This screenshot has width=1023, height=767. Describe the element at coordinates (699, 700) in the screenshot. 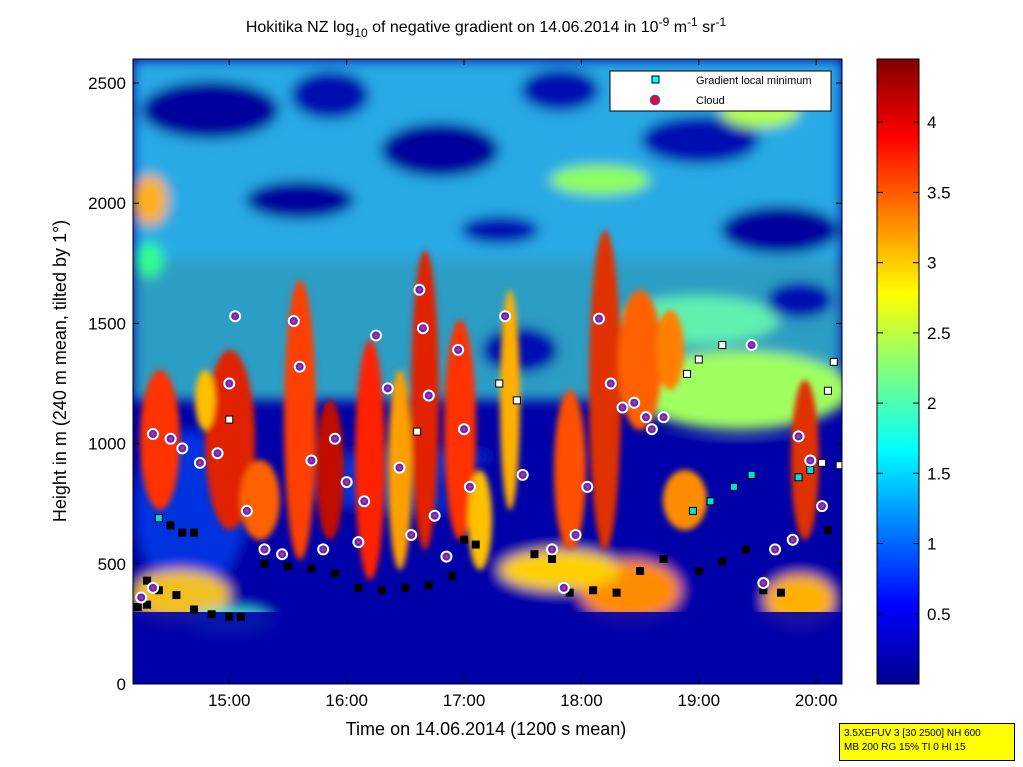

I see `x-tick-label: 19:00` at that location.